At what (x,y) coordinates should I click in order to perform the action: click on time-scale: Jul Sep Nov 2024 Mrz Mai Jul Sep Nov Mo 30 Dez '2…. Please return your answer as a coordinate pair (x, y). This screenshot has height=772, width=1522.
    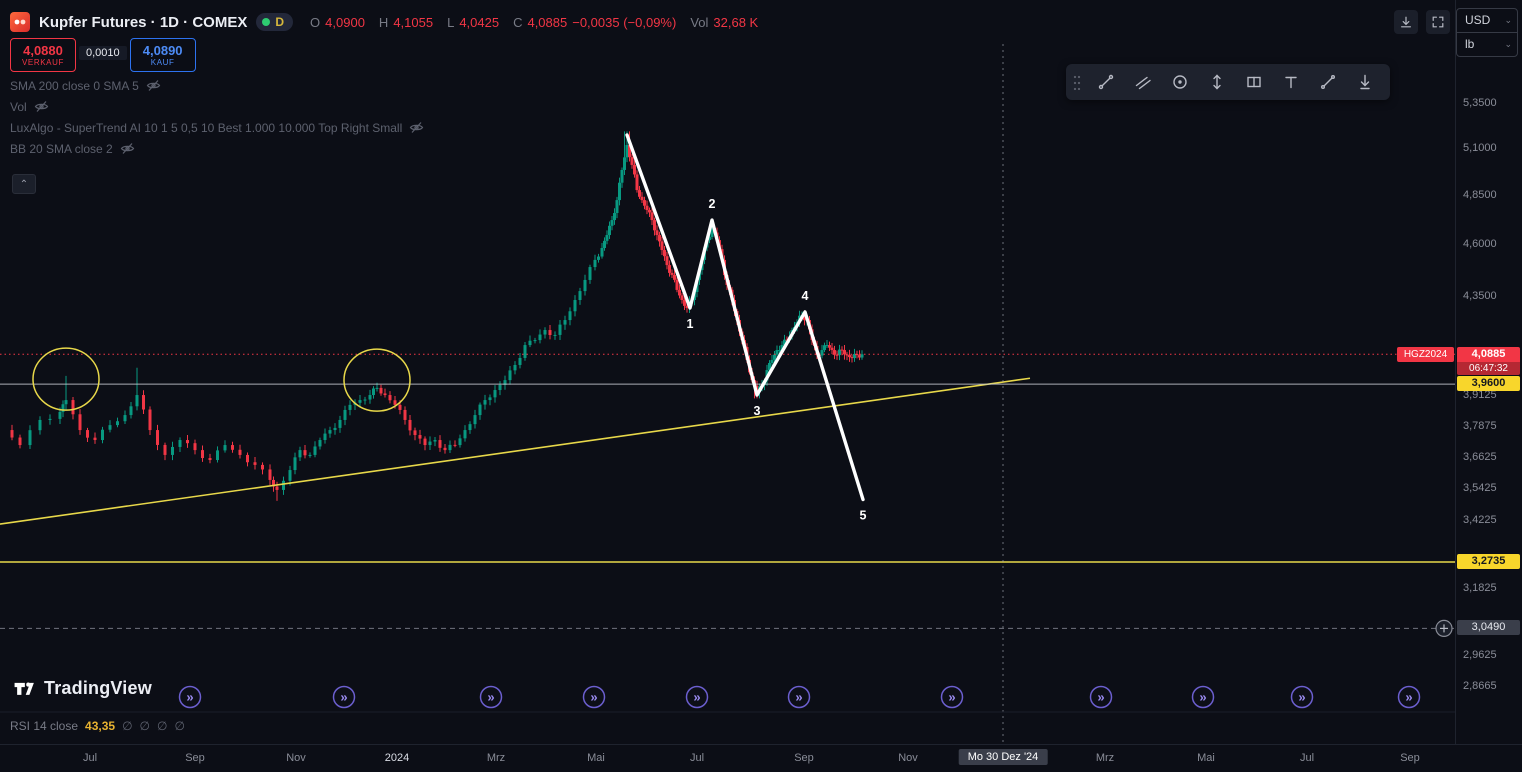
    Looking at the image, I should click on (761, 758).